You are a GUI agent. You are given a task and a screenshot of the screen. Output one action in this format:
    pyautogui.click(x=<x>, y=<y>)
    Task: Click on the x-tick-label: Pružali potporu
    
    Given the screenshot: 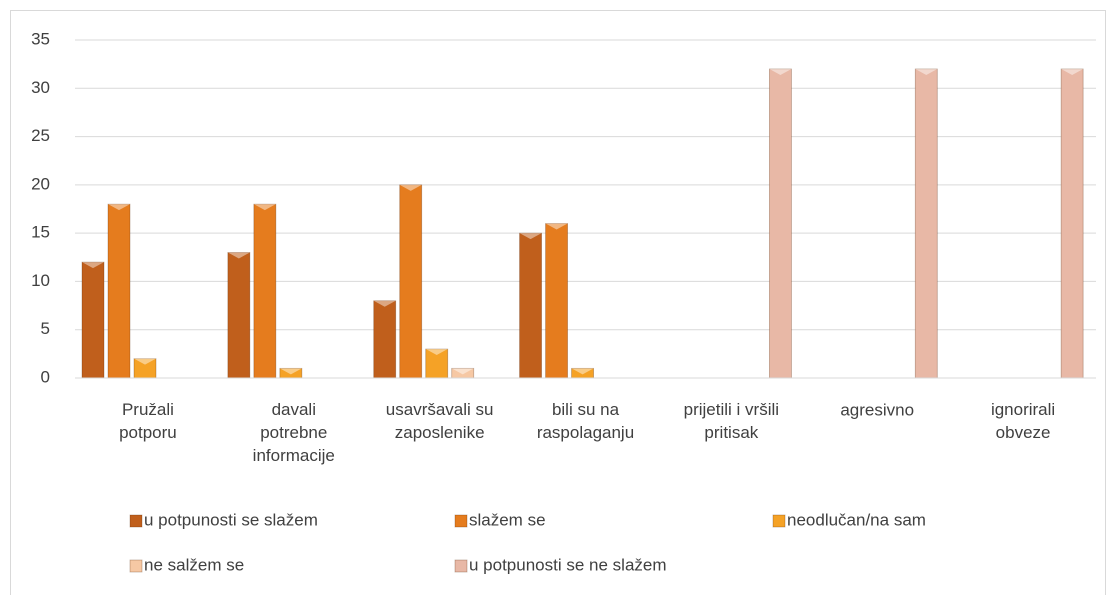 What is the action you would take?
    pyautogui.click(x=148, y=421)
    